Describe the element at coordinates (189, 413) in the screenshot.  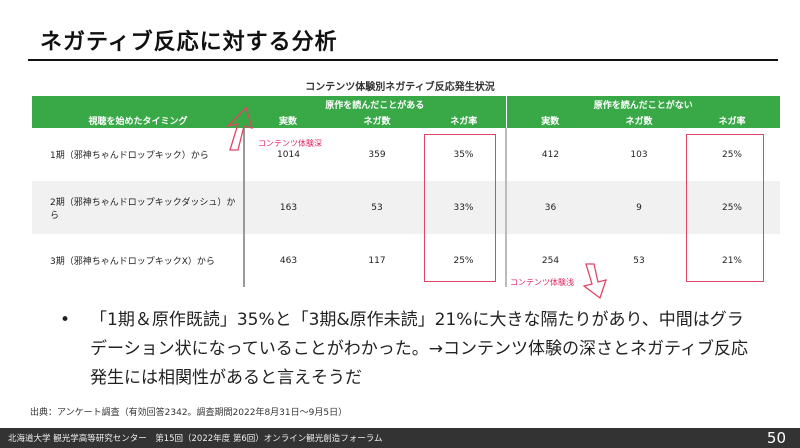
I see `source-note: 出典：アンケート調査（有効回答2342。調査期間2022年8月31日〜9月5日）` at that location.